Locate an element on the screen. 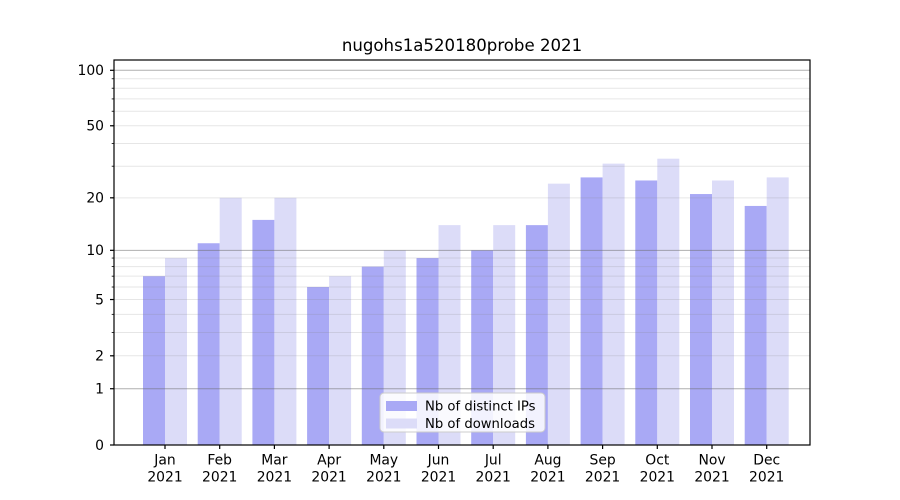 The image size is (900, 500). x-tick-label-month-jan: Jan is located at coordinates (164, 461).